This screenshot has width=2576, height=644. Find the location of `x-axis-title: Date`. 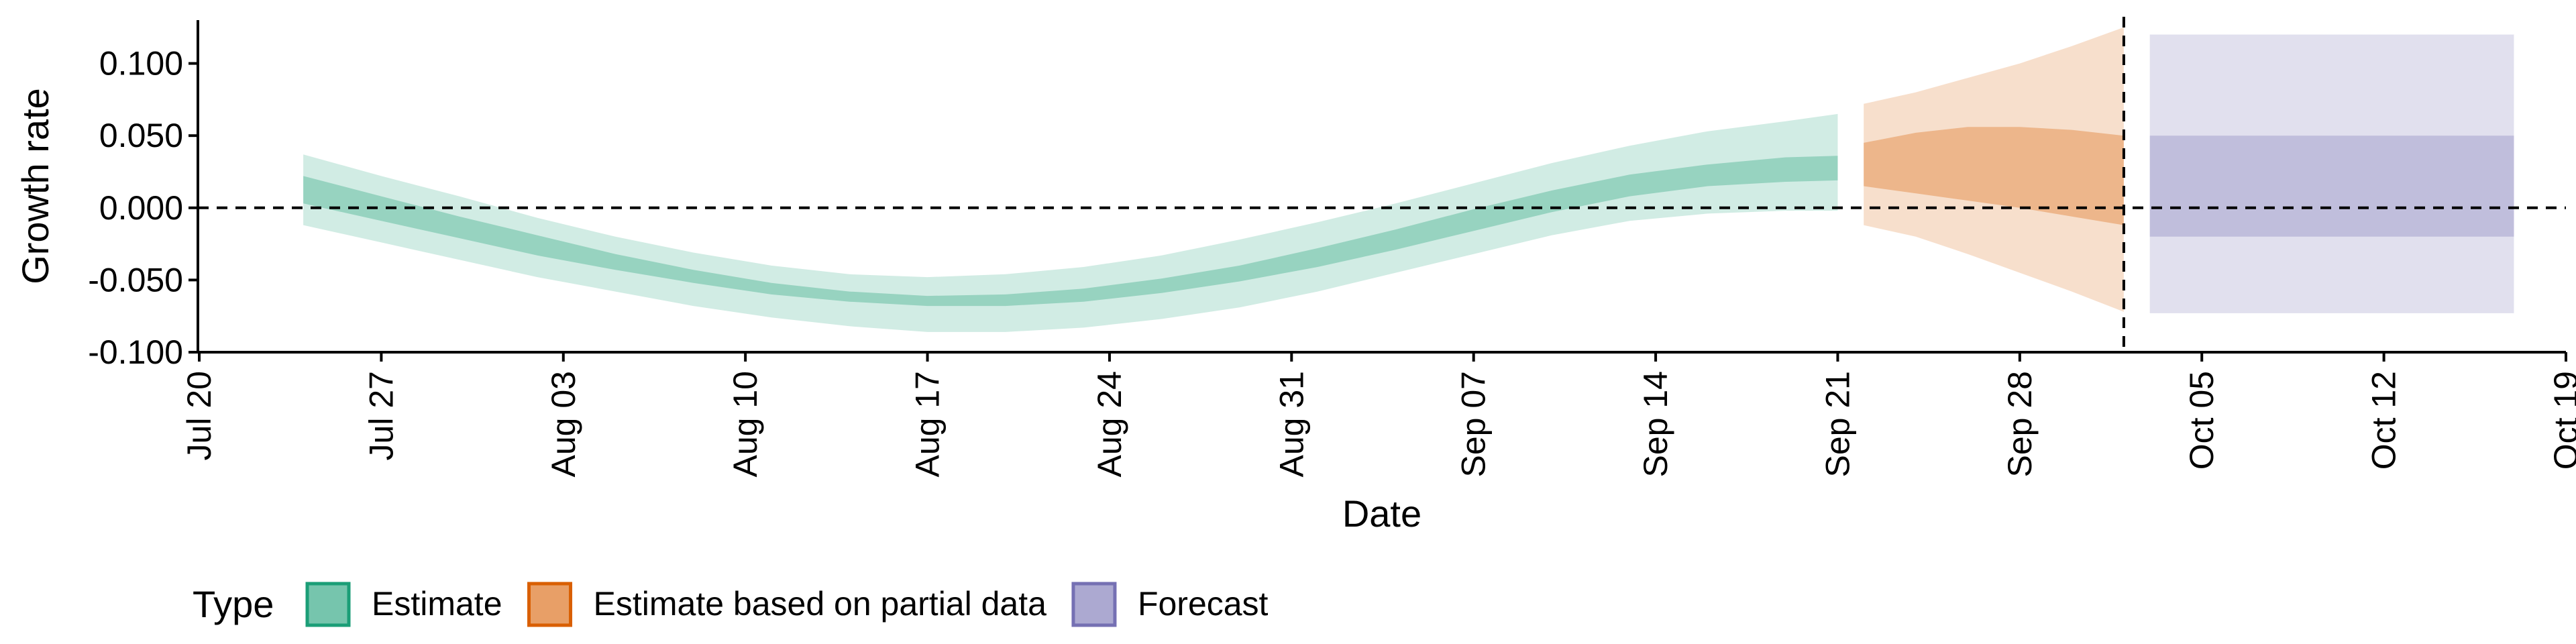

x-axis-title: Date is located at coordinates (1381, 513).